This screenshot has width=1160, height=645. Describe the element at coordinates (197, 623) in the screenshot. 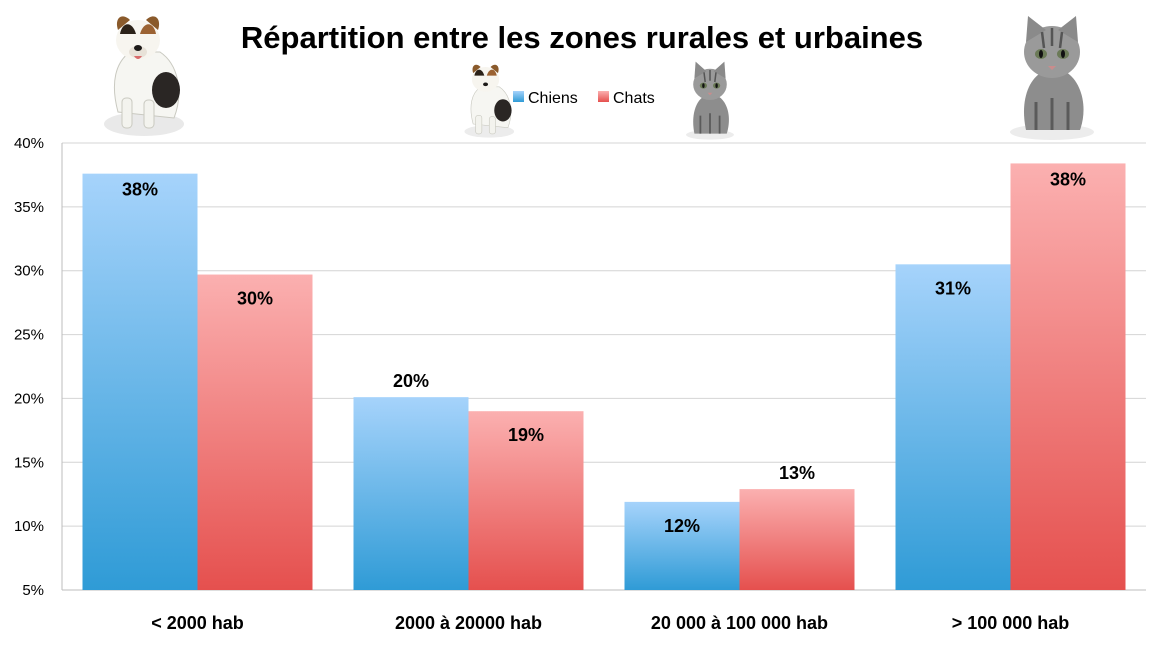

I see `x-category-label: < 2000 hab` at that location.